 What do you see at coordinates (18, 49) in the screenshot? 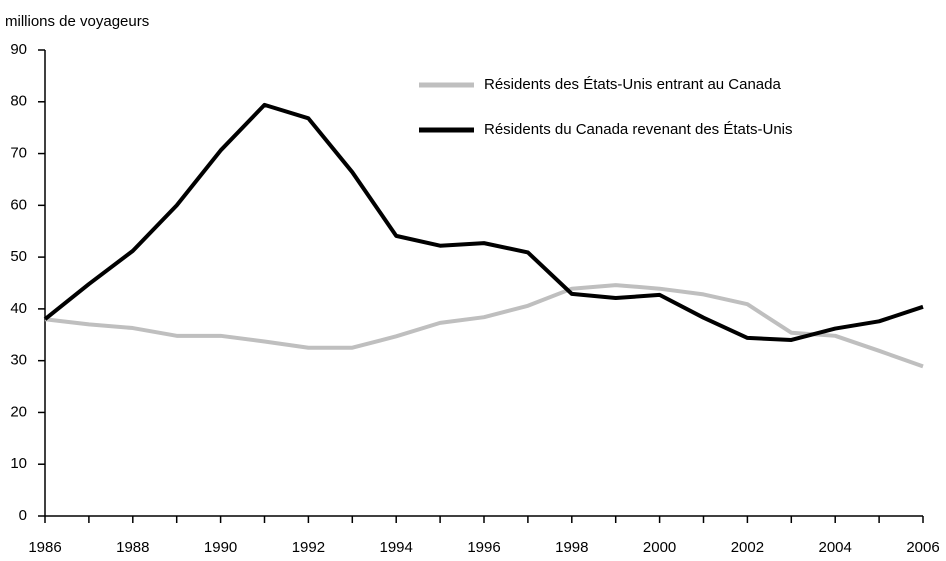
I see `y-tick-label: 90` at bounding box center [18, 49].